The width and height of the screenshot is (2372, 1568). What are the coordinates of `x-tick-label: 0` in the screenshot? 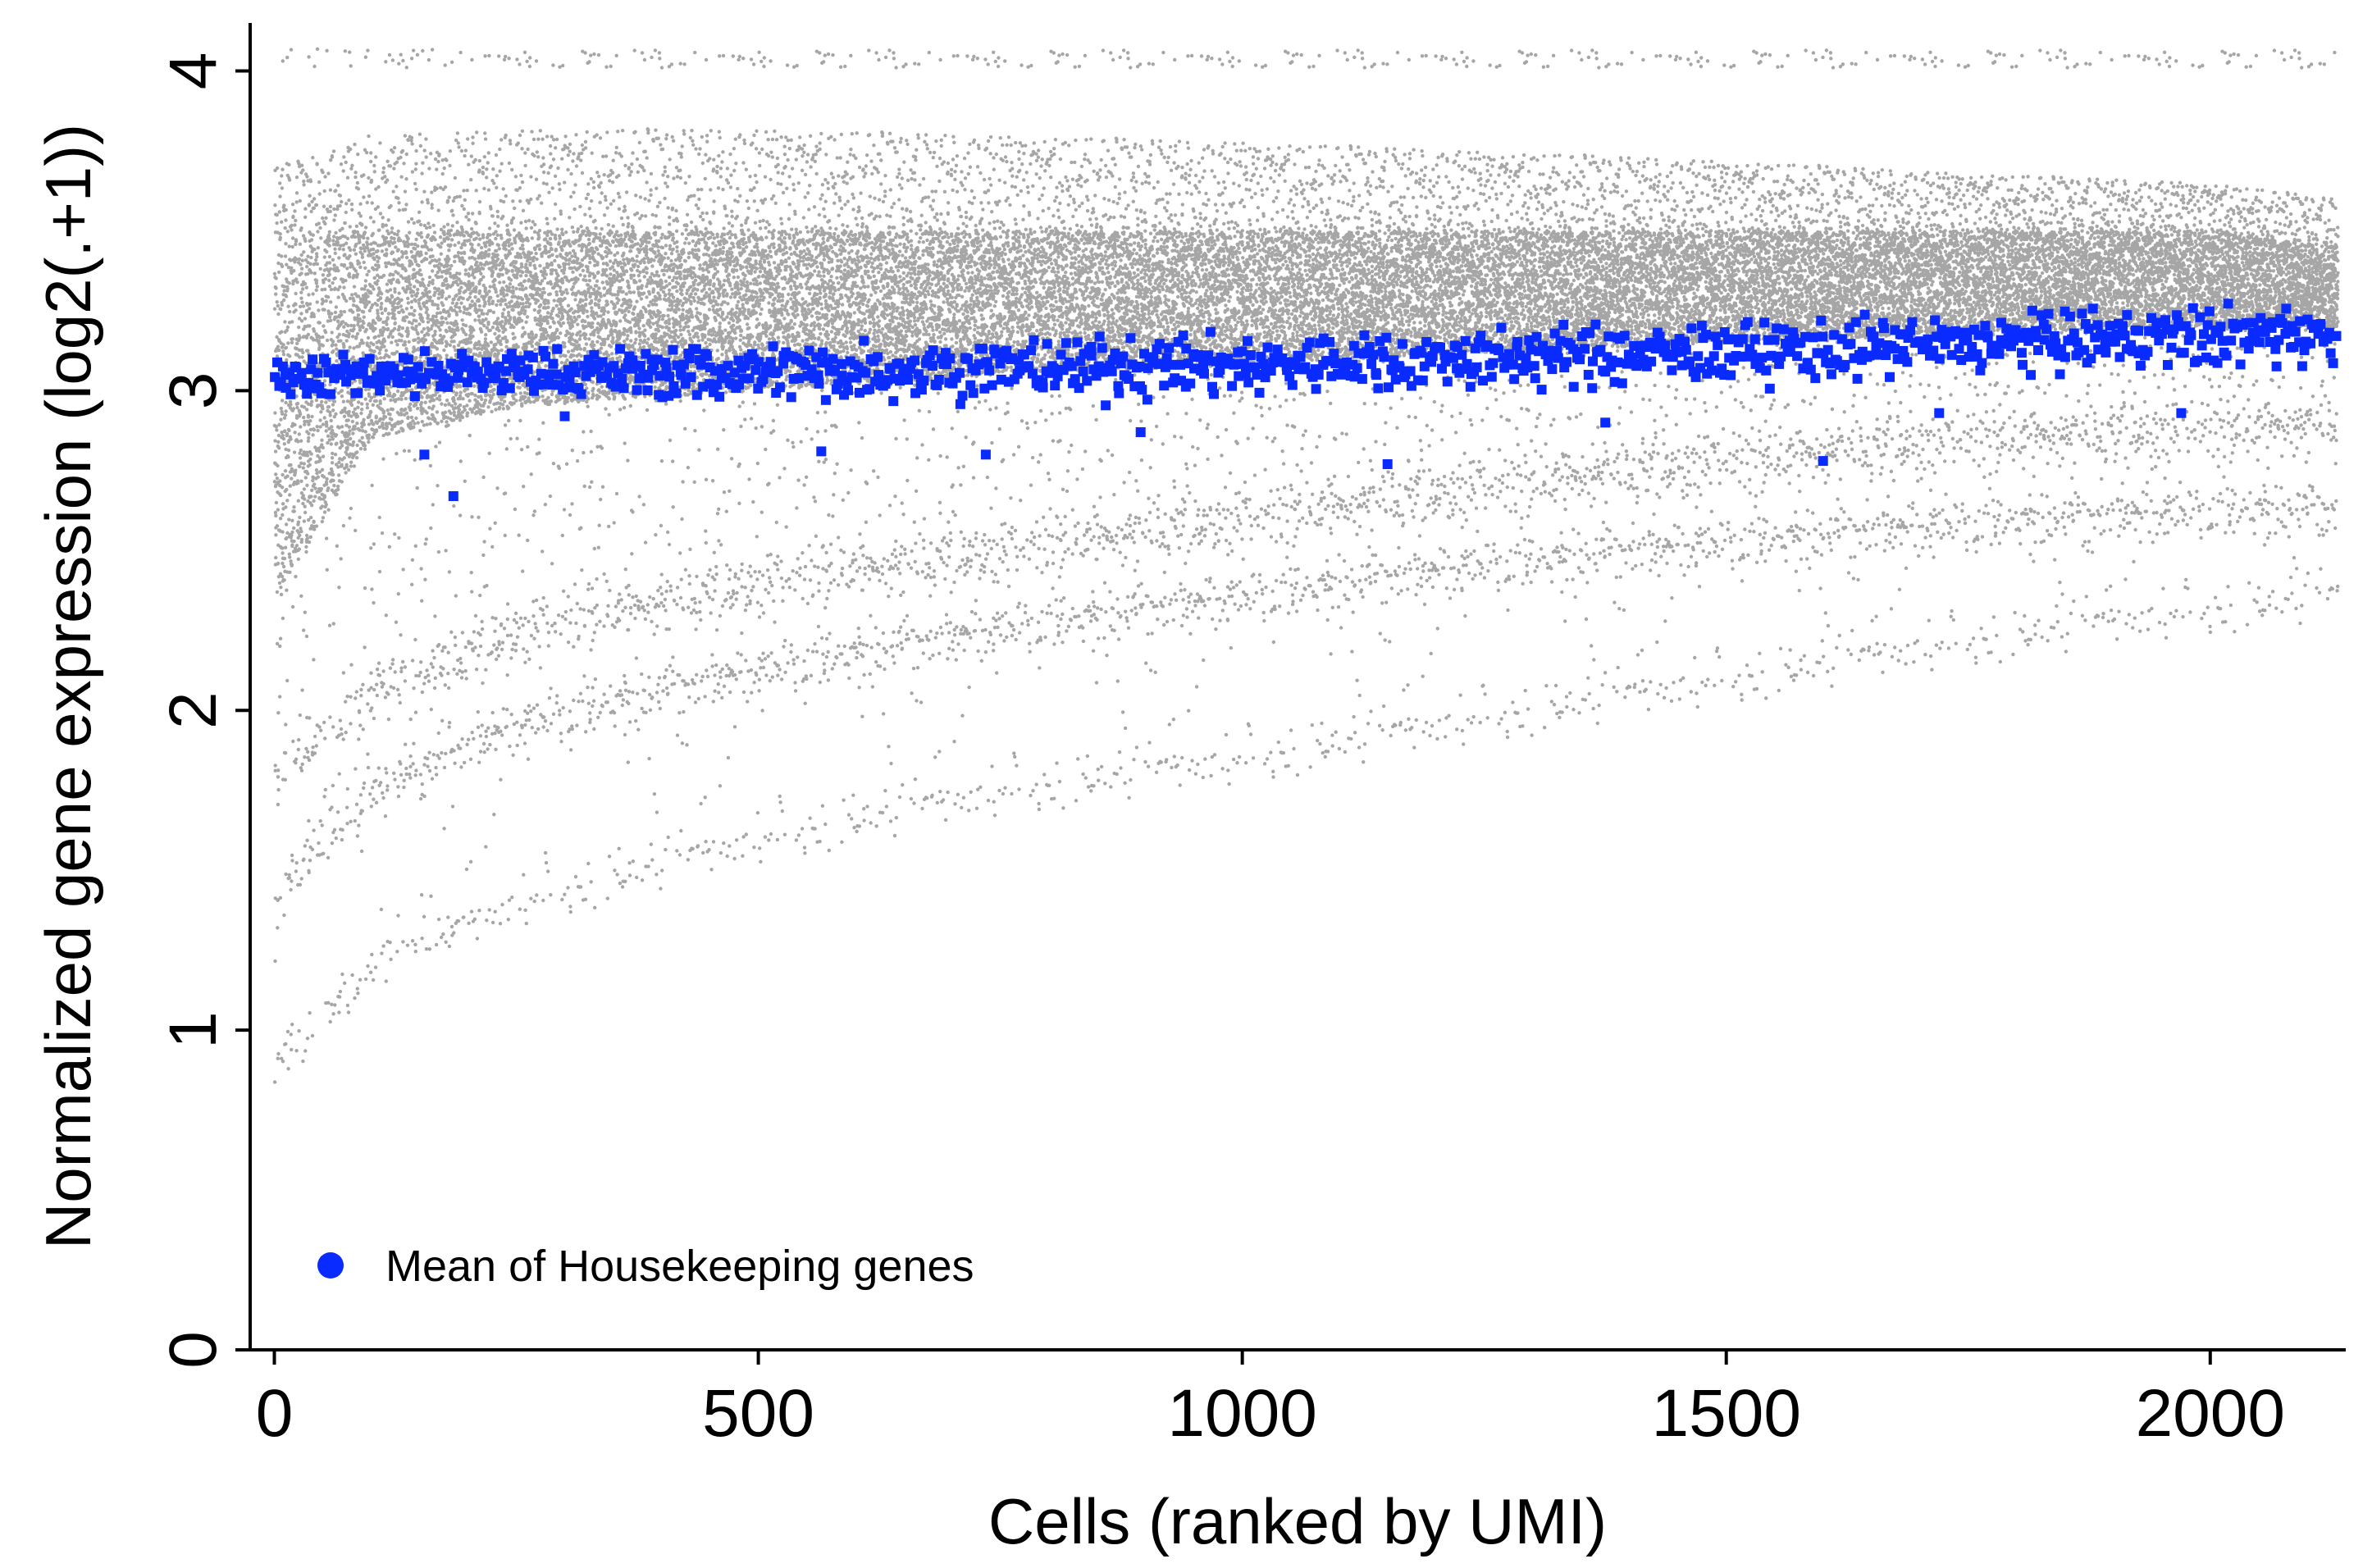 It's located at (275, 1413).